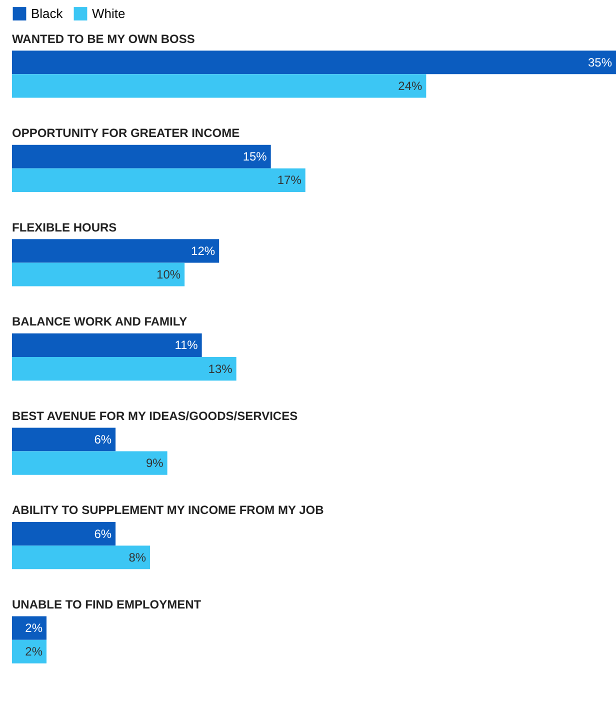 This screenshot has height=702, width=616. What do you see at coordinates (155, 463) in the screenshot?
I see `data-label: 9%` at bounding box center [155, 463].